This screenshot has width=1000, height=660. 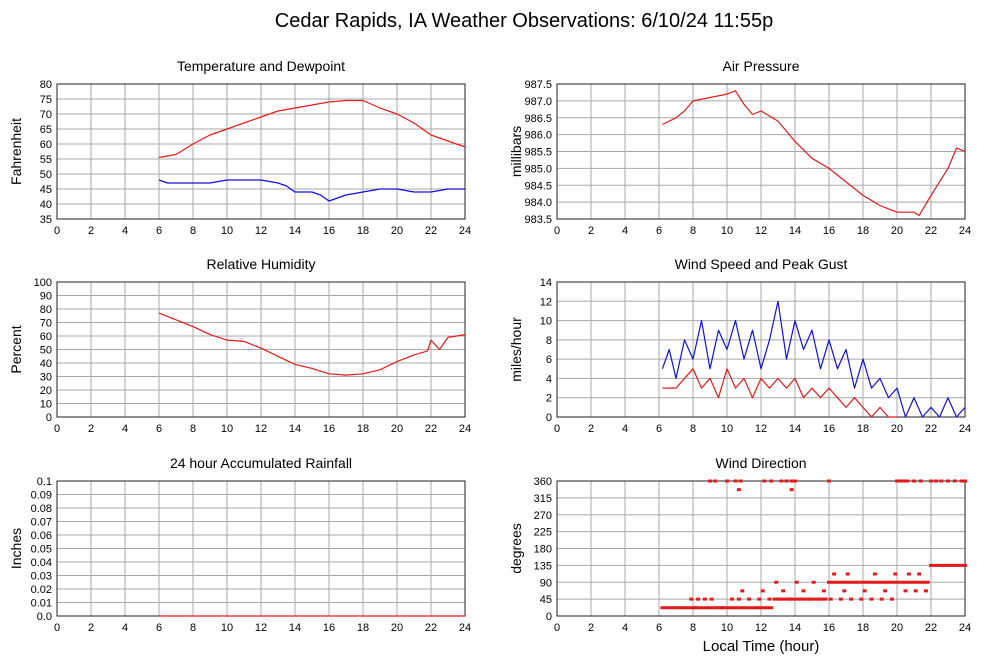 I want to click on y-tick-label: 983.5, so click(x=538, y=220).